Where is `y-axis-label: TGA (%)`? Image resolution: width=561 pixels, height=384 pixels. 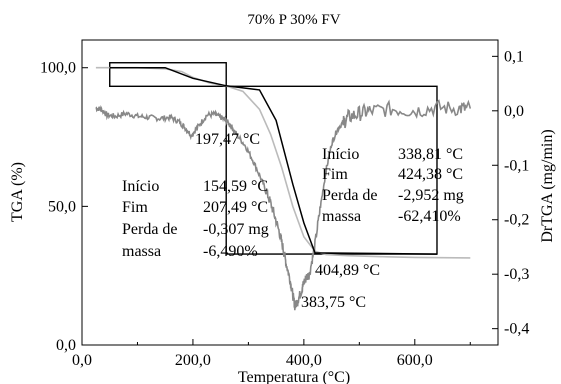
y-axis-label: TGA (%) is located at coordinates (17, 192).